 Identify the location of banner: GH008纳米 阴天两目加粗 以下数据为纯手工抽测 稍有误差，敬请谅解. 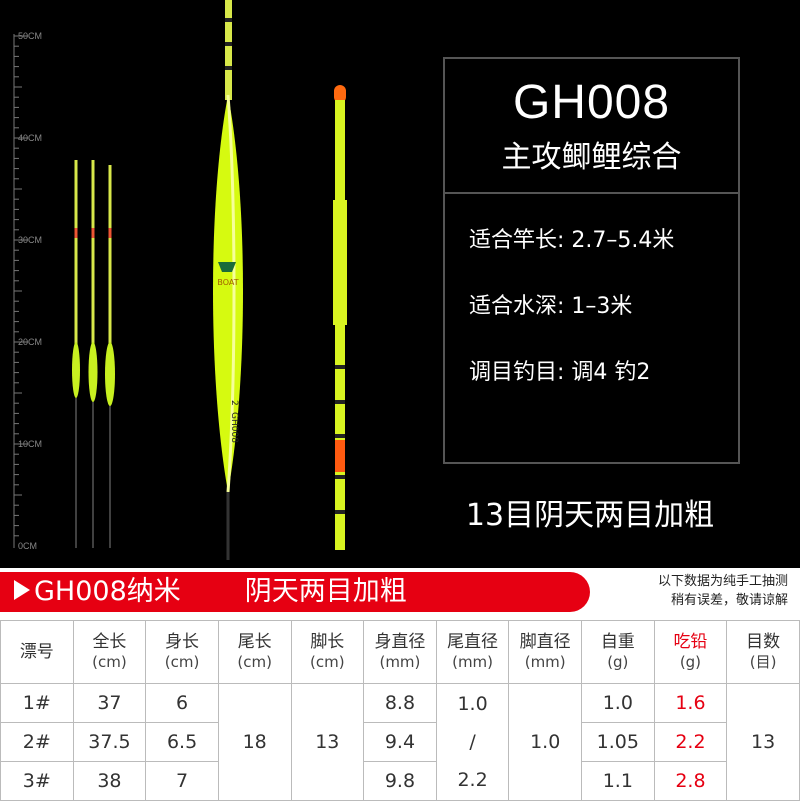
(400, 594).